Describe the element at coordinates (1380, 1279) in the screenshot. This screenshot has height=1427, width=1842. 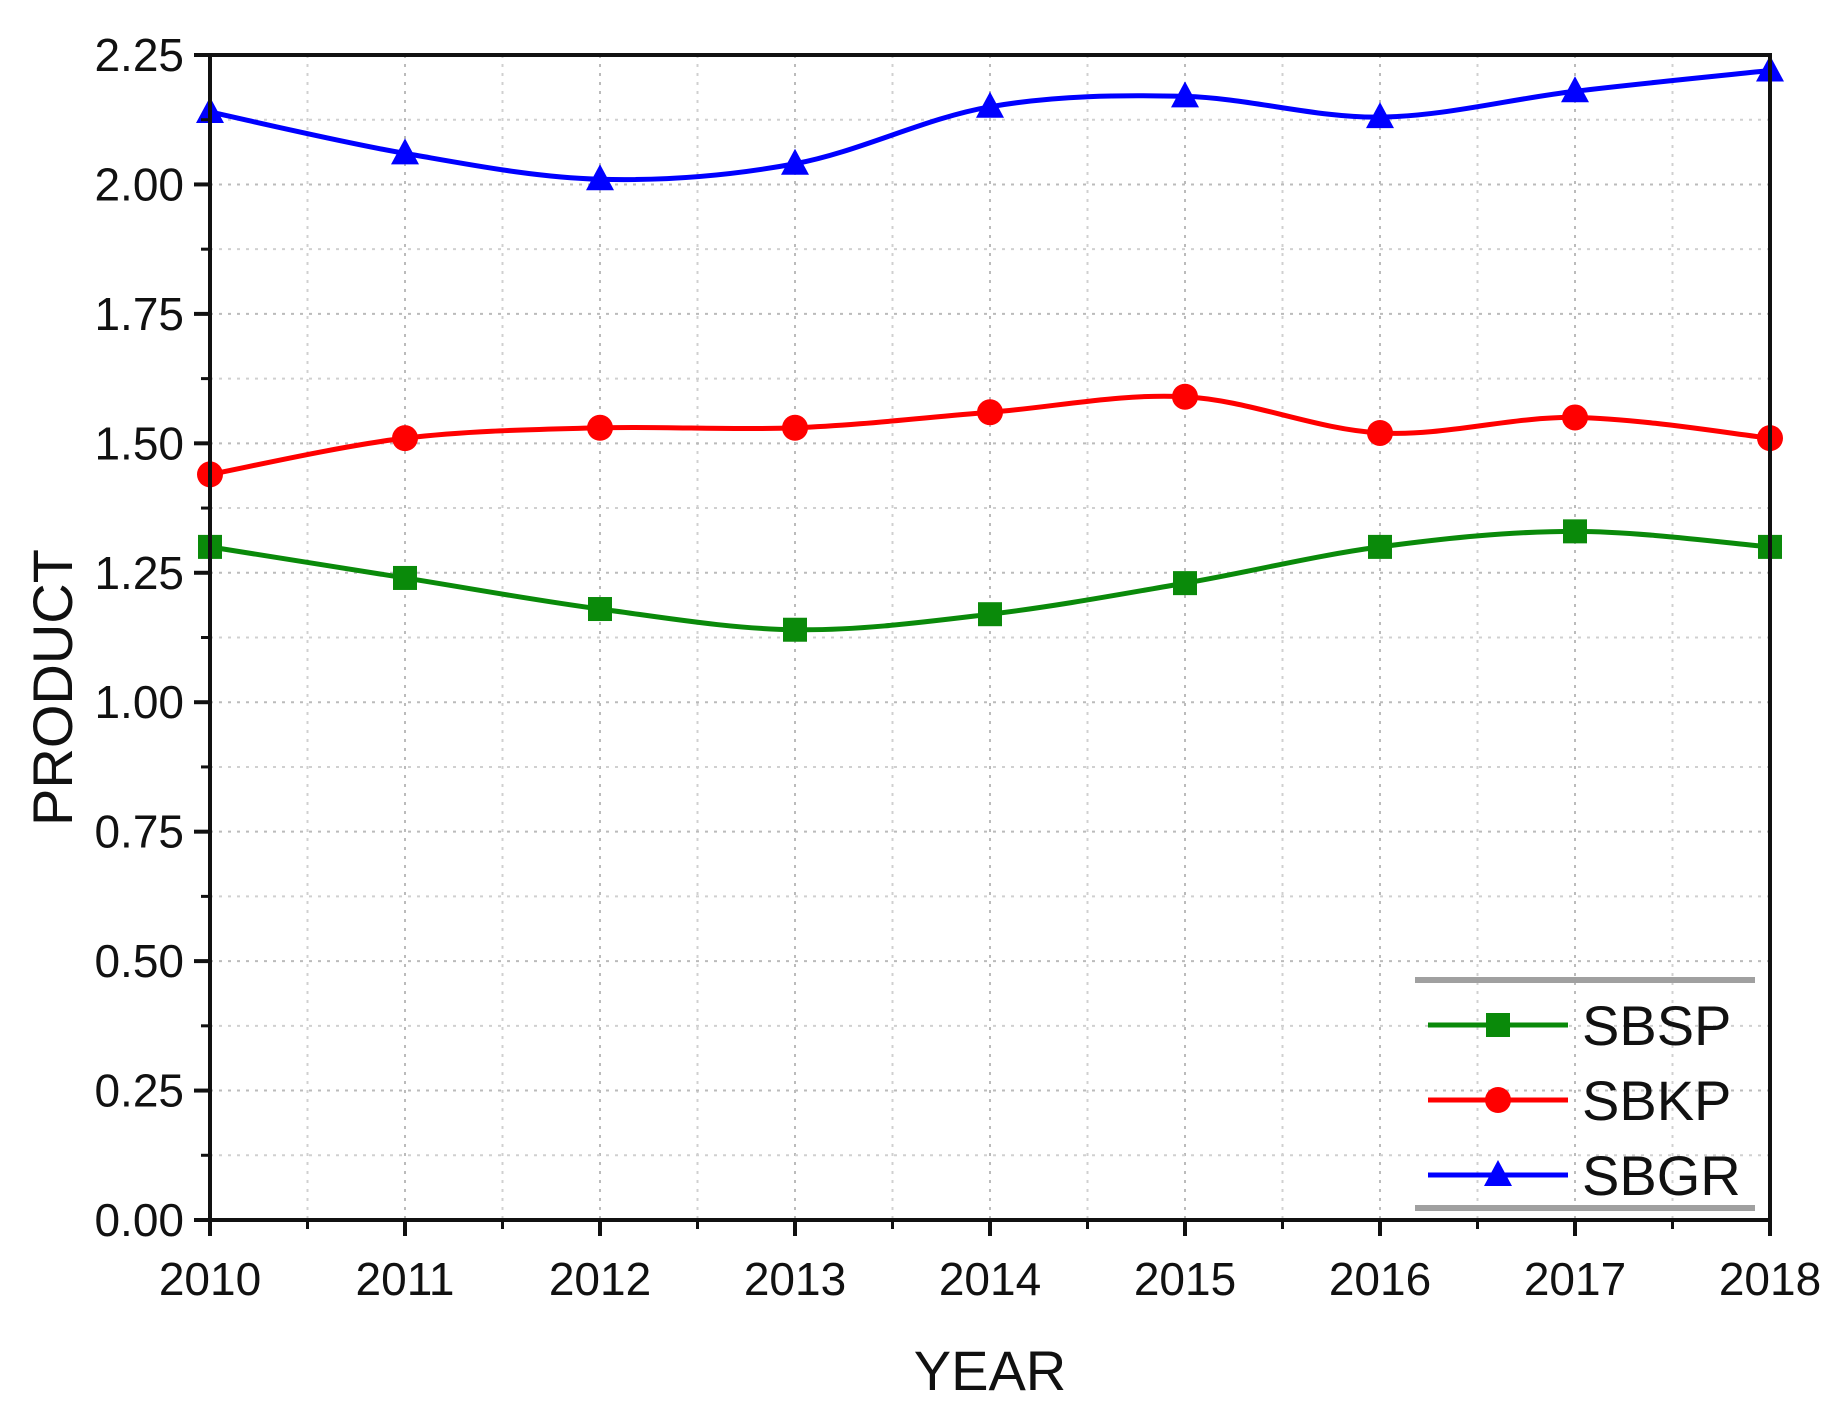
I see `x-tick-label: 2016` at that location.